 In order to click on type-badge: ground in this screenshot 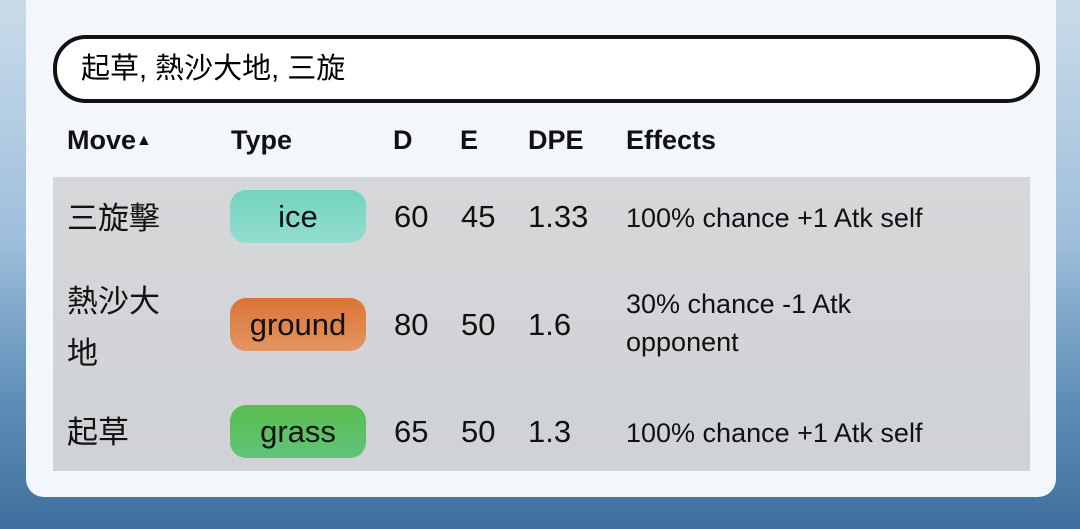, I will do `click(298, 324)`.